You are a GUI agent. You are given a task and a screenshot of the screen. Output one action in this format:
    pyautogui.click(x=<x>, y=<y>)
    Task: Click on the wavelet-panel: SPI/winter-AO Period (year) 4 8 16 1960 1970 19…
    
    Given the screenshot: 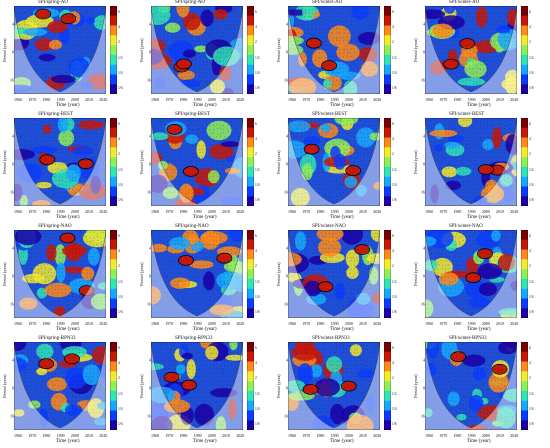 What is the action you would take?
    pyautogui.click(x=477, y=55)
    